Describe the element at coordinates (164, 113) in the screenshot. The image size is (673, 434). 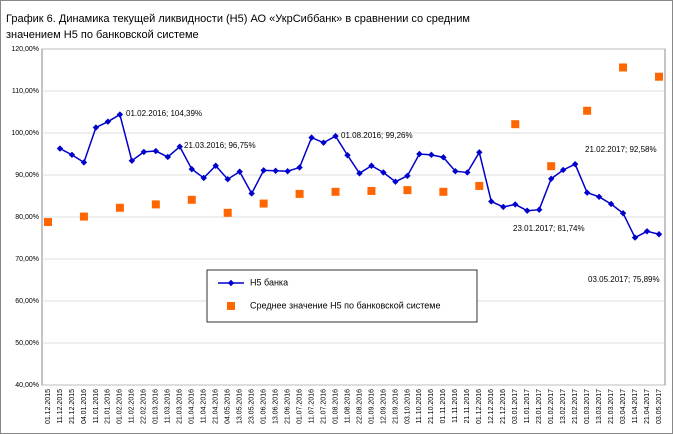
I see `annotation: 01.02.2016; 104,39%` at that location.